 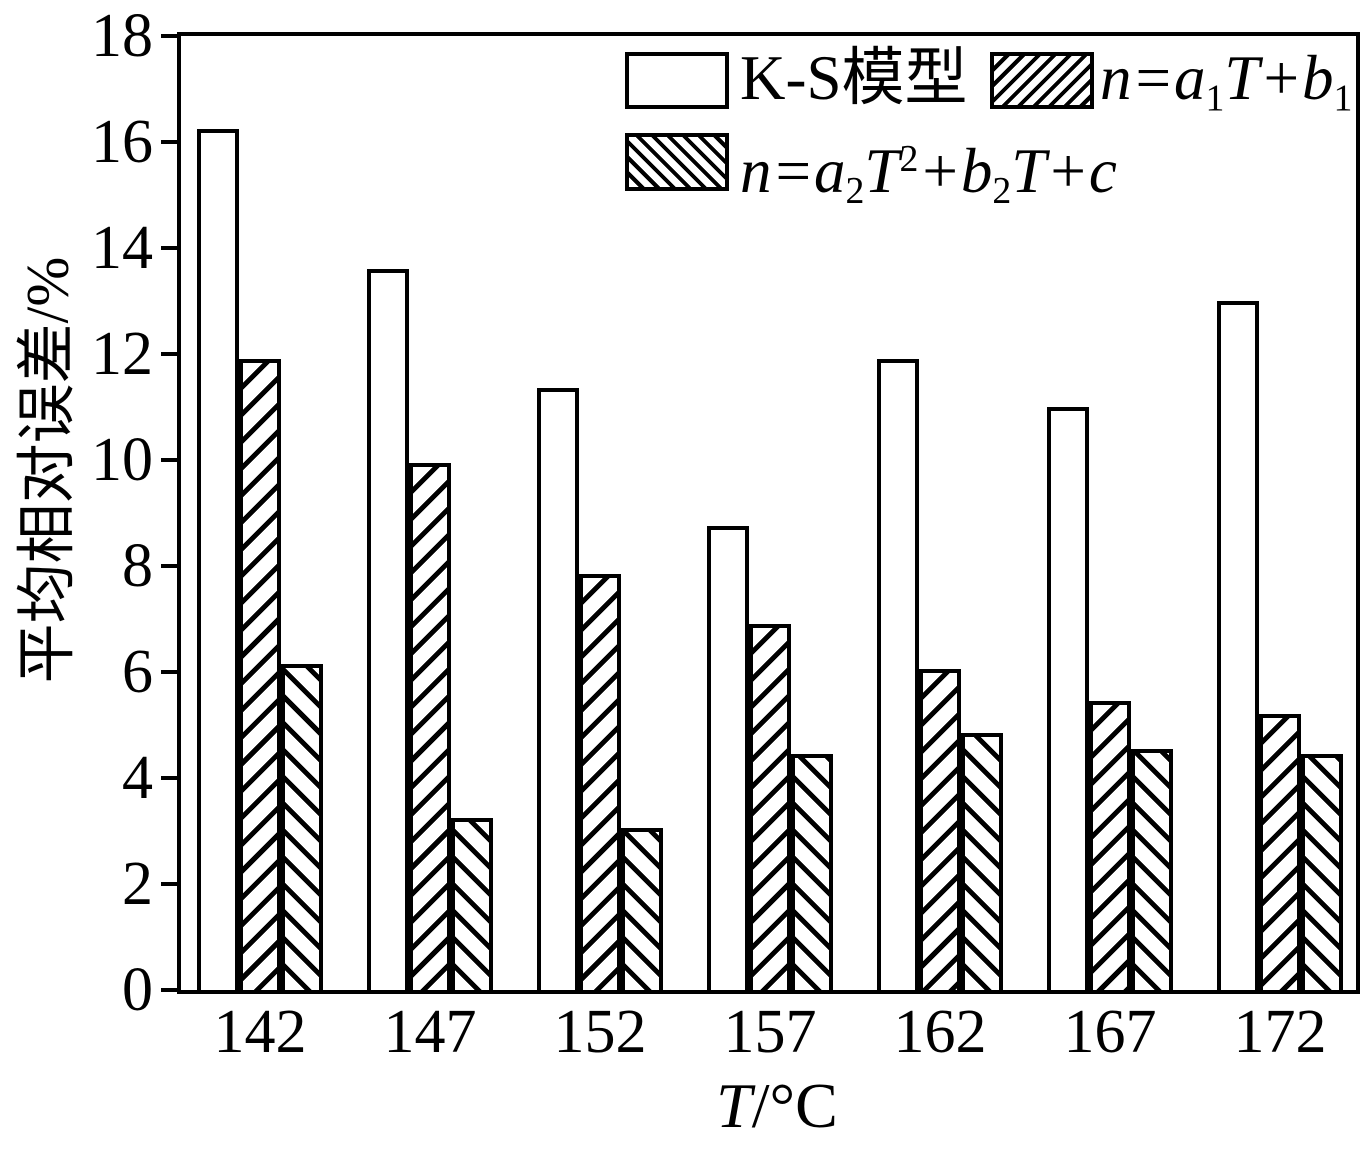 I want to click on x-axis-title: T/°C, so click(x=777, y=1106).